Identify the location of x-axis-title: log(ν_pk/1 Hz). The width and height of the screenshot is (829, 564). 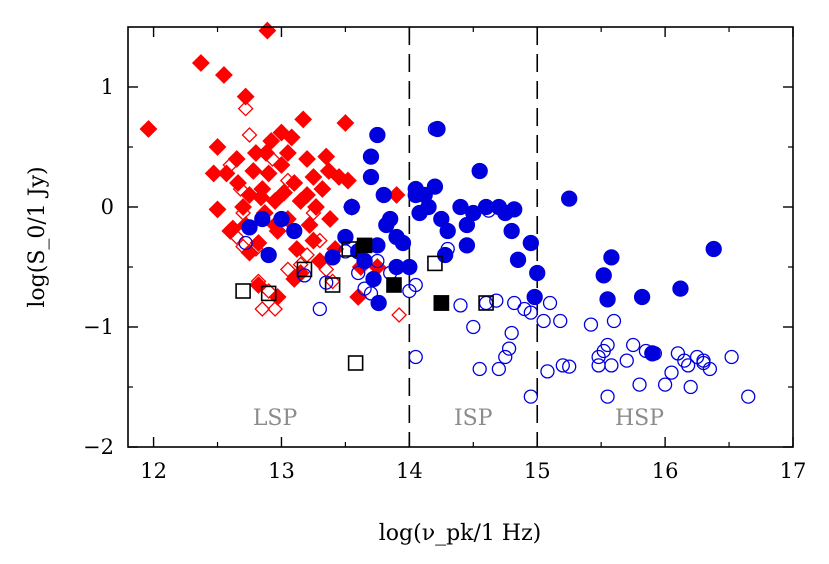
(460, 533).